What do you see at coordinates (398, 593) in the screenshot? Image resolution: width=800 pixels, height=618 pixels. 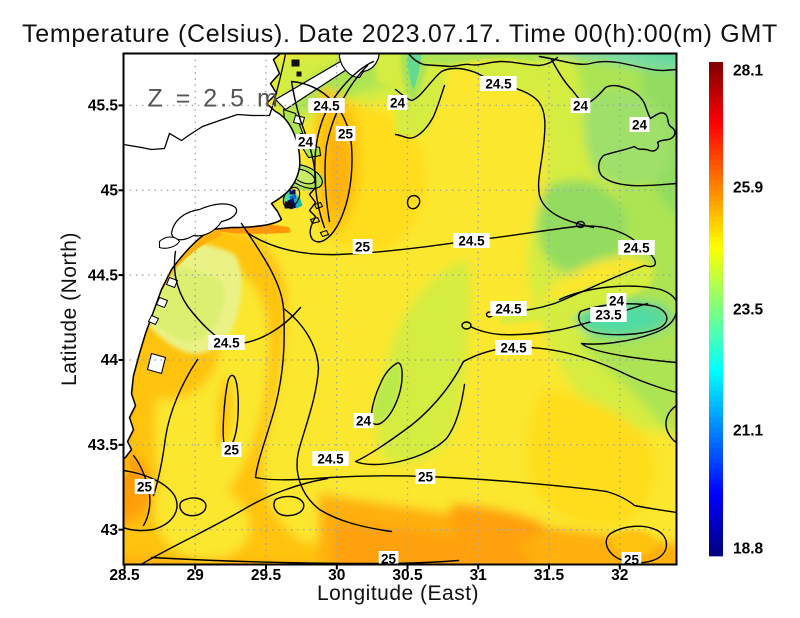 I see `svg-text: Longitude (East)` at bounding box center [398, 593].